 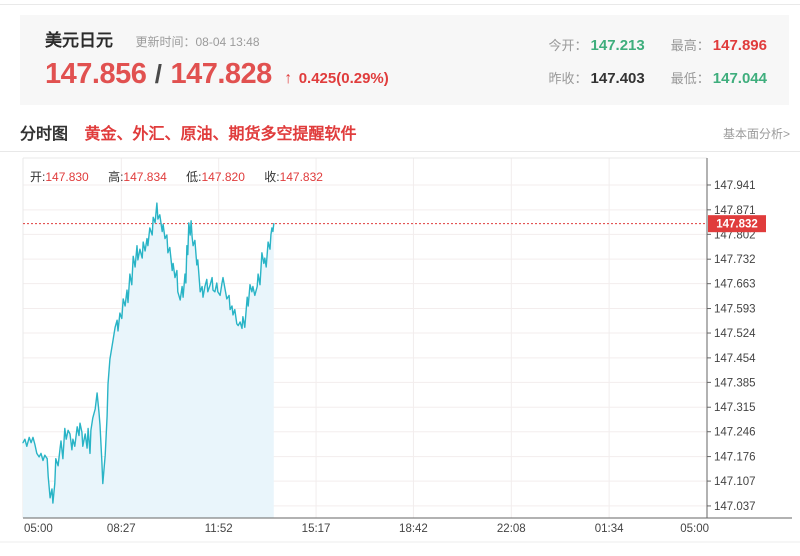 I want to click on y-axis-label: 147.107, so click(x=735, y=482).